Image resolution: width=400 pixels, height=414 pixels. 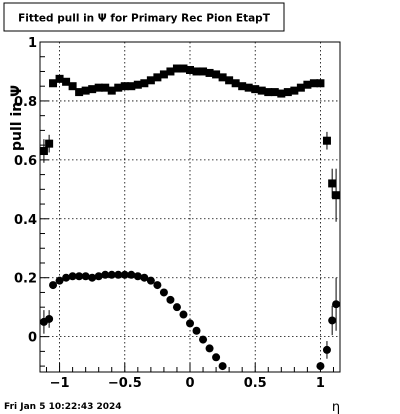 I want to click on y-tick-label: 0.6, so click(x=25, y=161).